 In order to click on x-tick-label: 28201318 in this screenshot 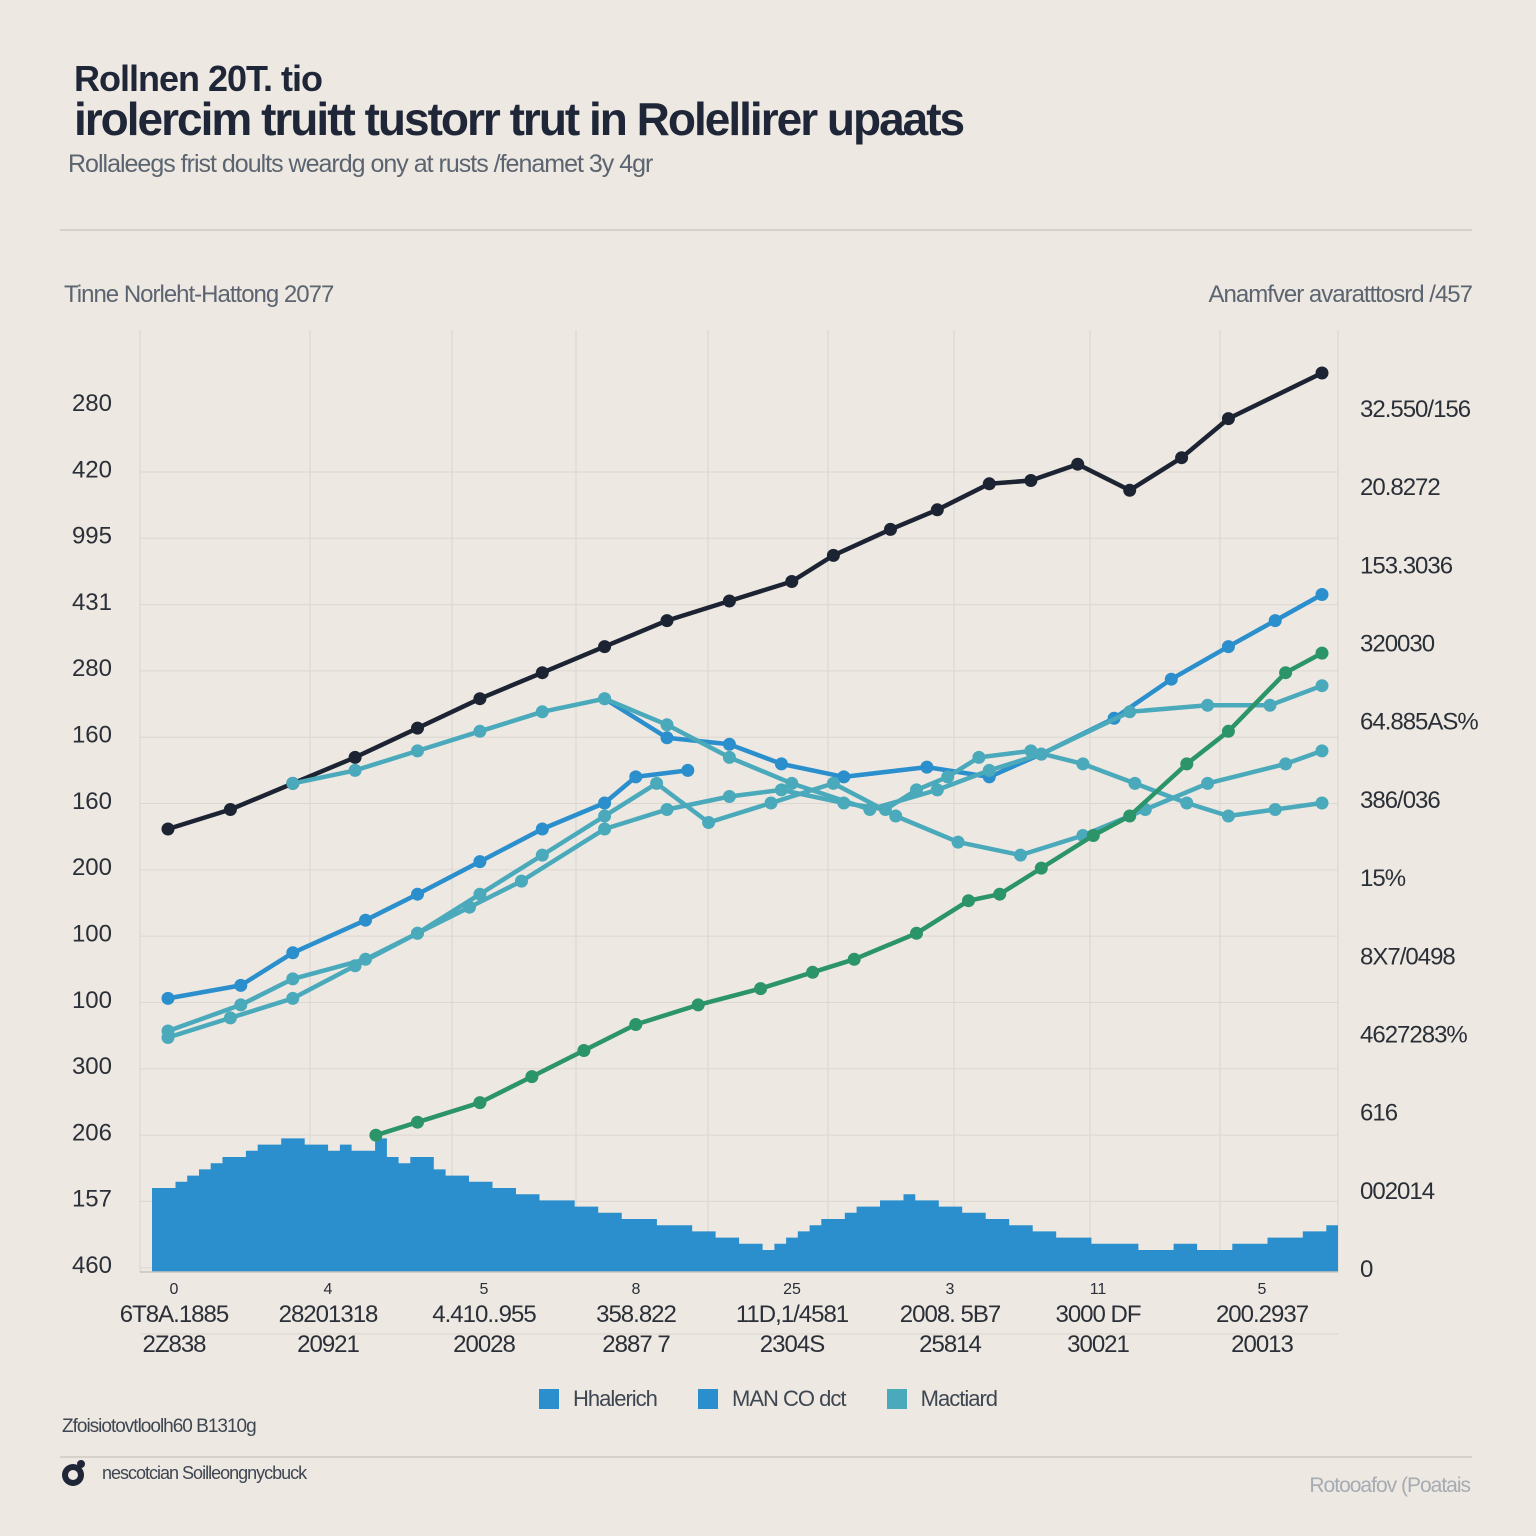, I will do `click(328, 1314)`.